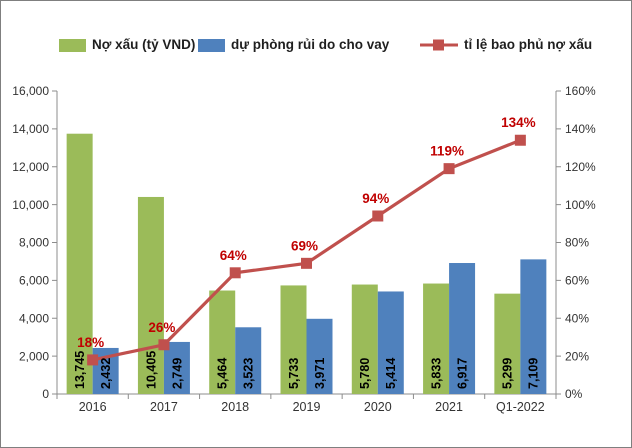 The height and width of the screenshot is (448, 632). I want to click on right-axis-tick-label: 100%, so click(580, 205).